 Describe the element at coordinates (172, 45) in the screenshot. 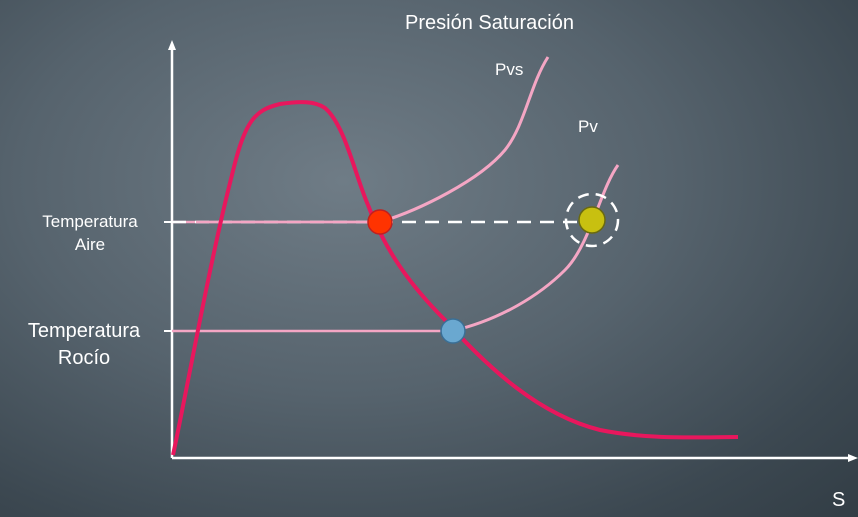

I see `y-axis-arrow` at that location.